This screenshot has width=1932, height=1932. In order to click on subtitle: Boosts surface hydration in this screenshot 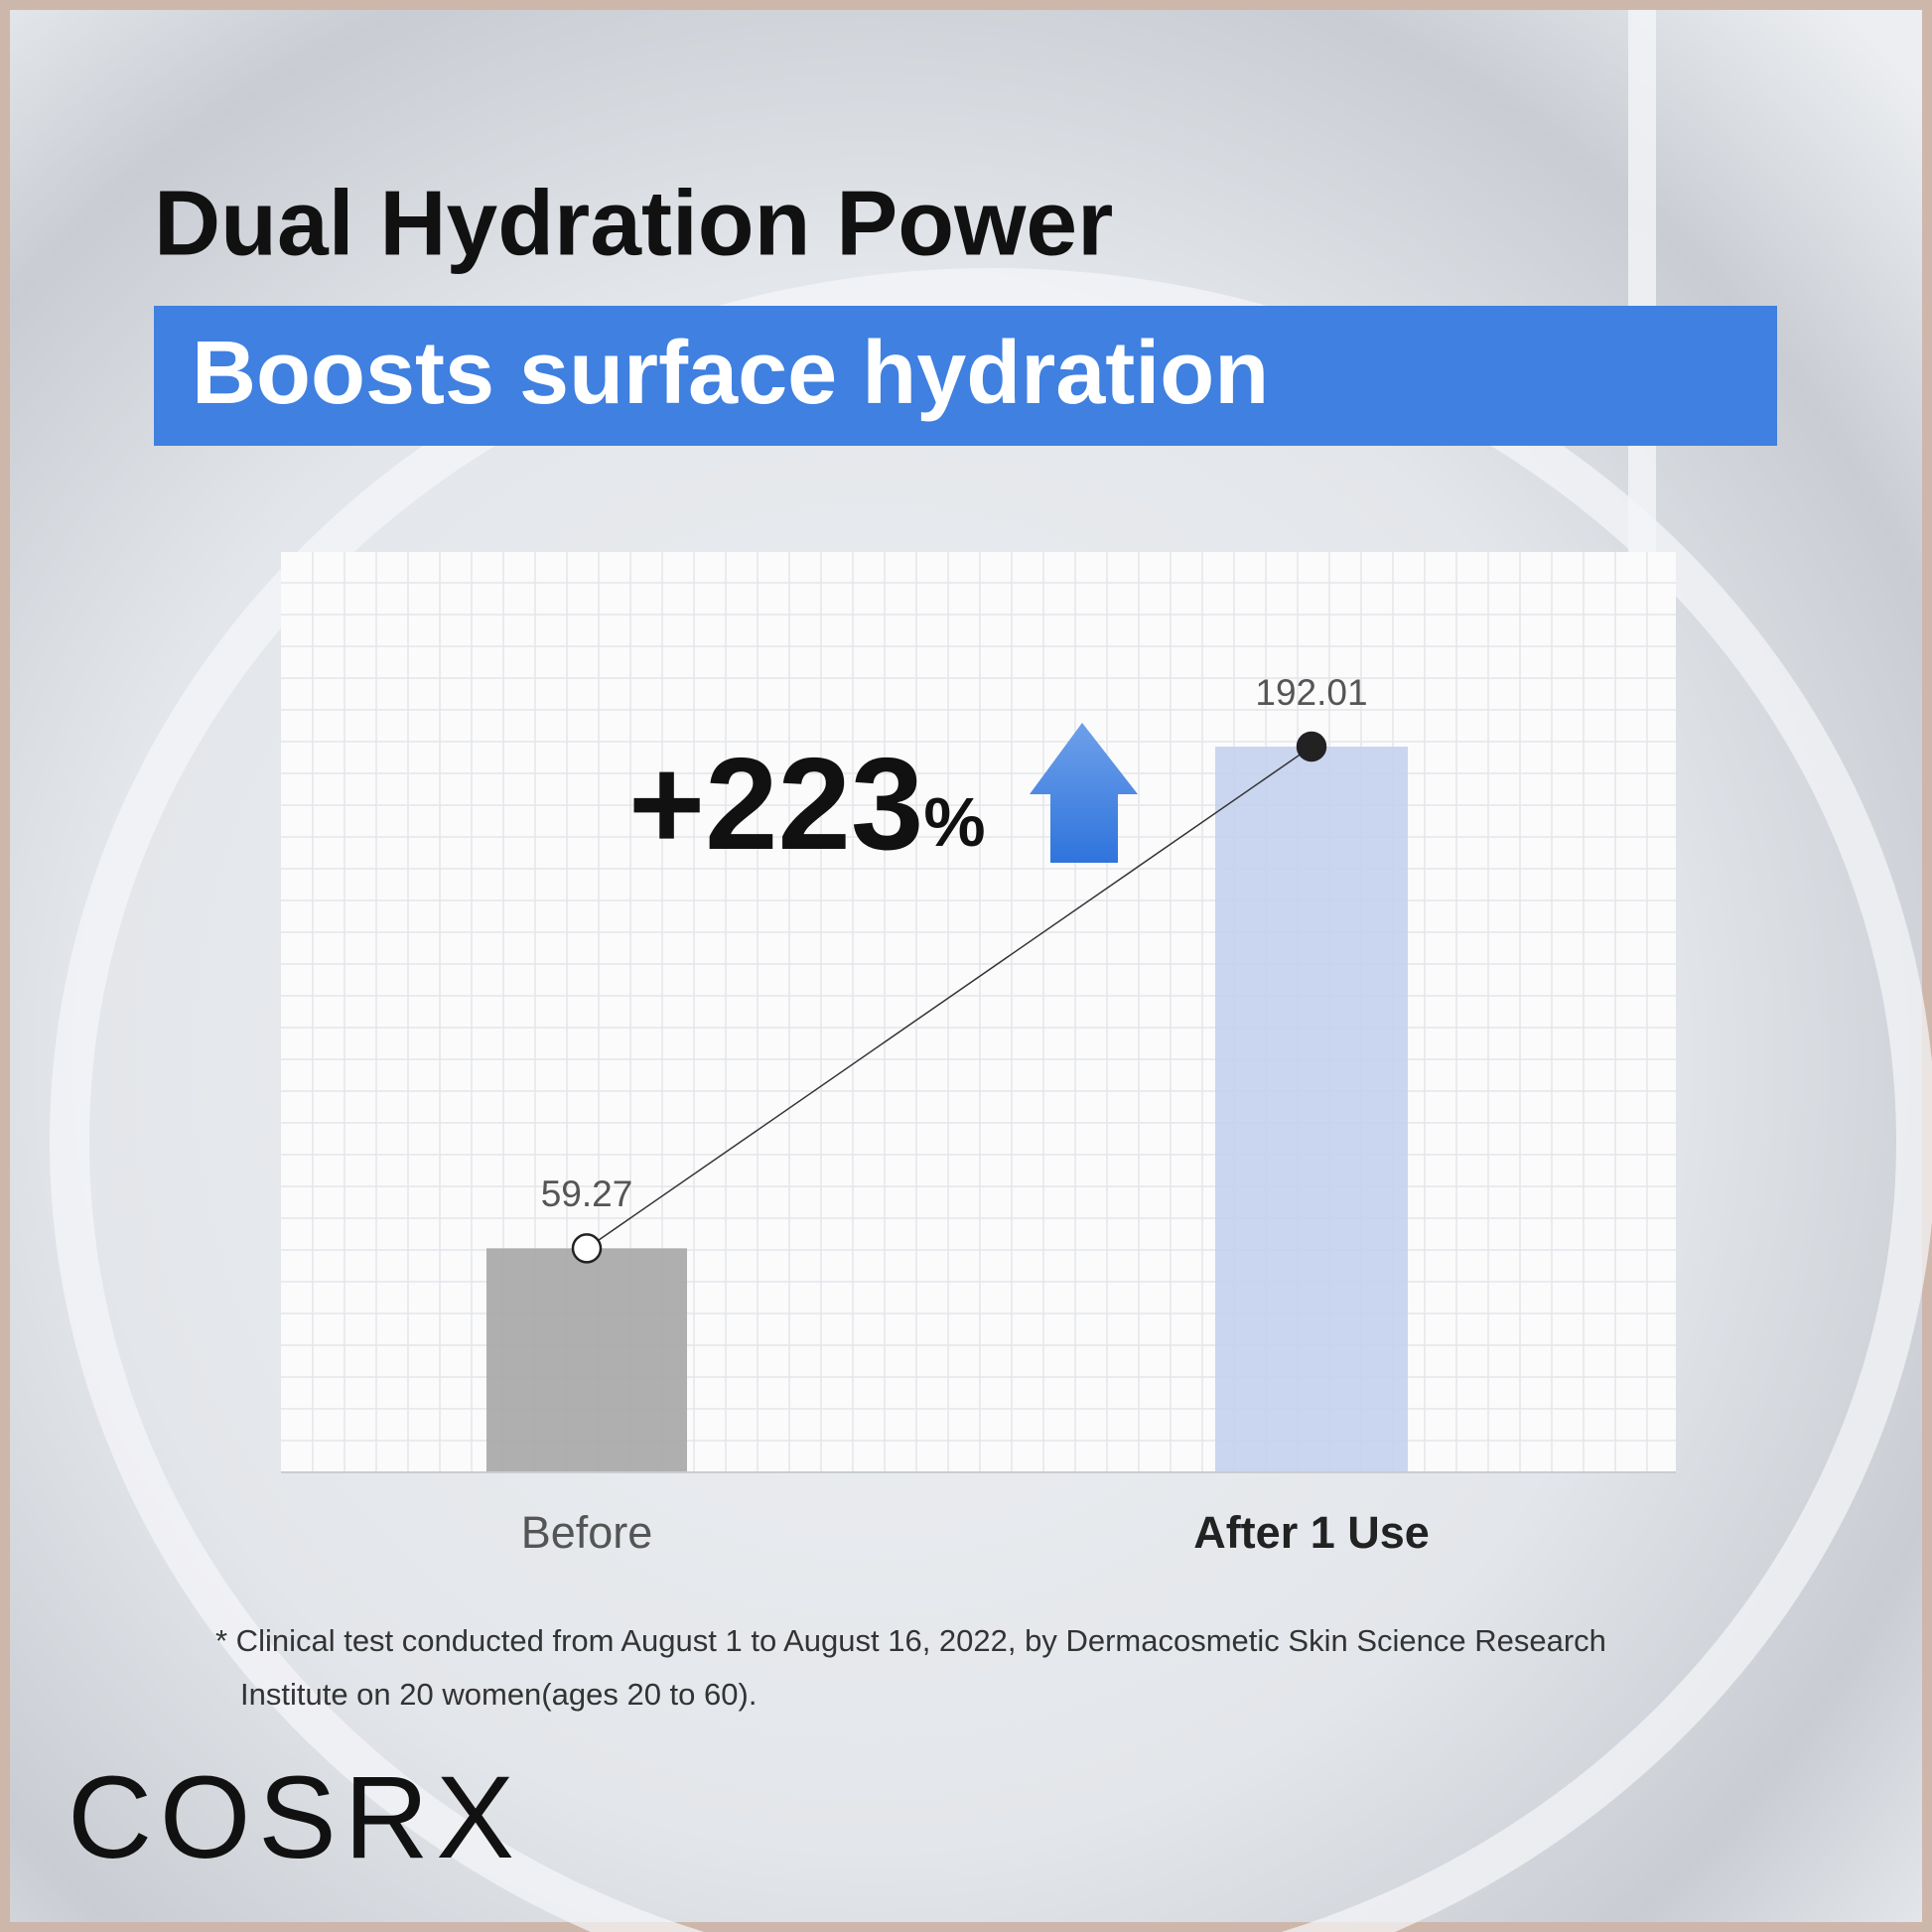, I will do `click(731, 373)`.